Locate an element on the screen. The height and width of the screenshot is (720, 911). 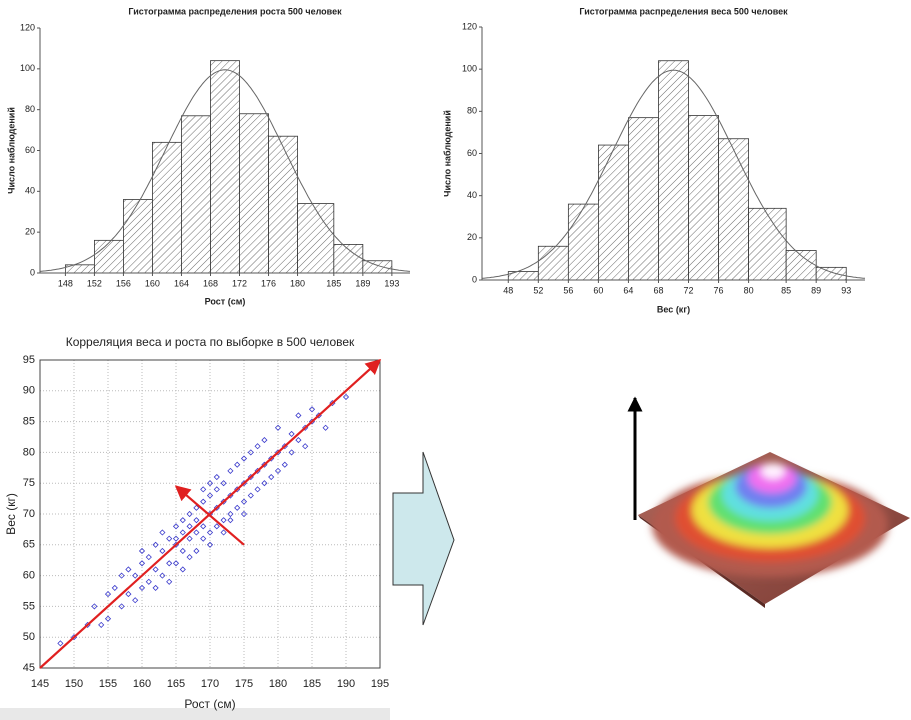
x-tick-label: 175 is located at coordinates (244, 684).